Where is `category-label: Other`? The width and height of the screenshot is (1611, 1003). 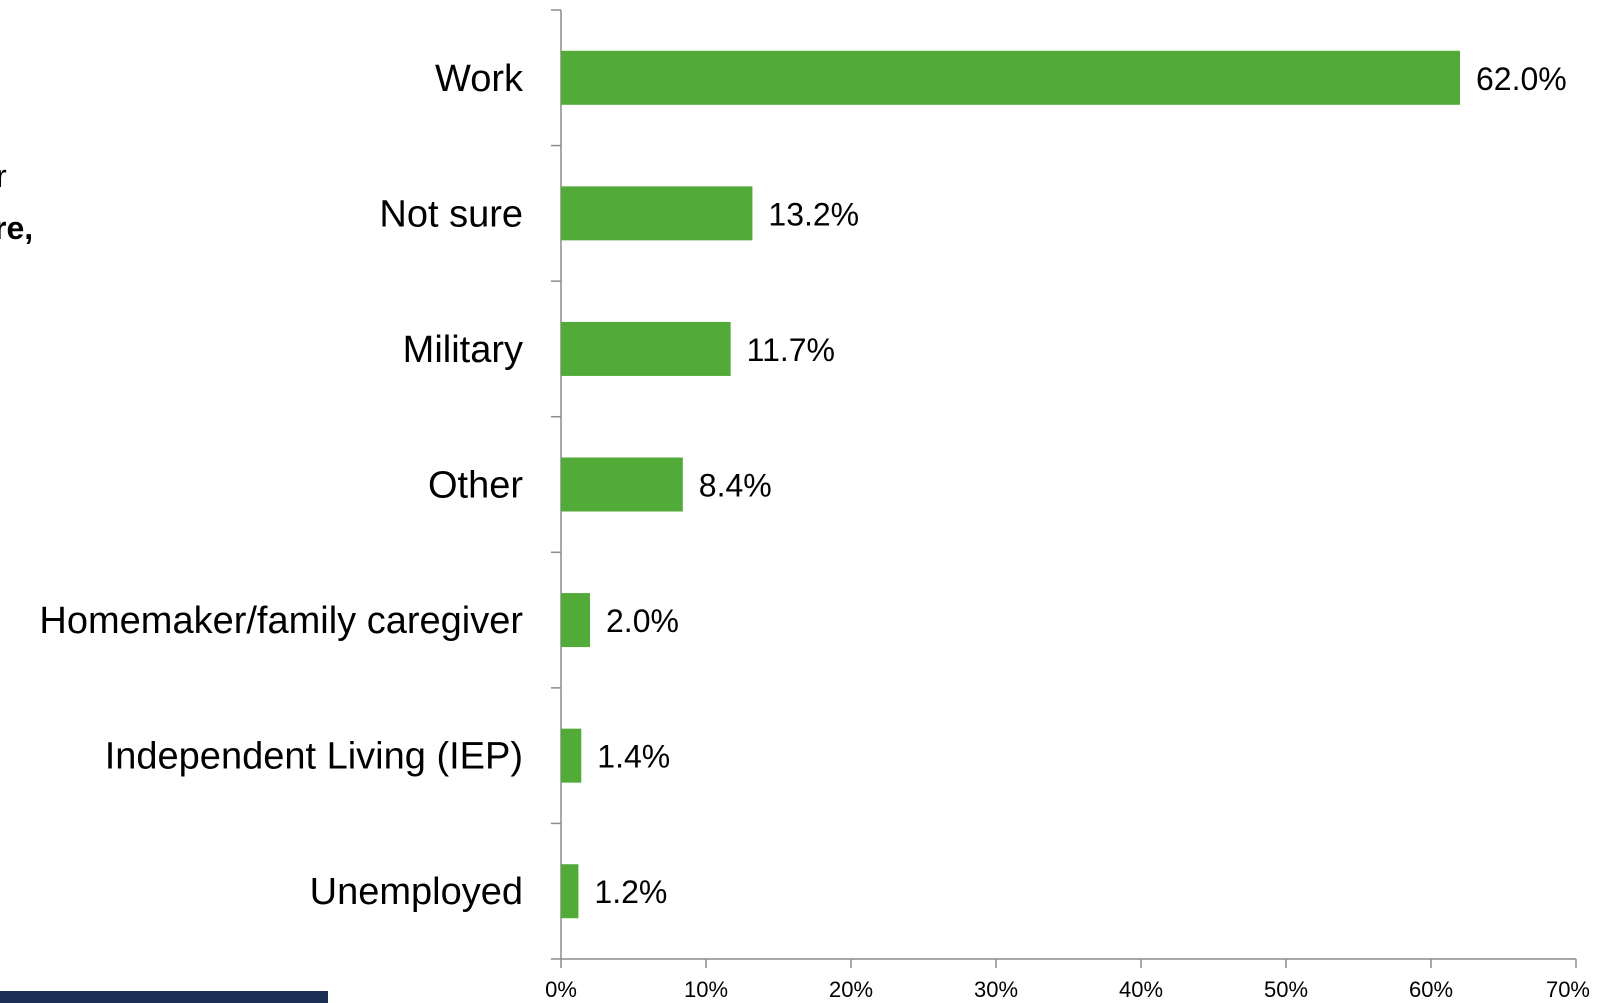 category-label: Other is located at coordinates (475, 486).